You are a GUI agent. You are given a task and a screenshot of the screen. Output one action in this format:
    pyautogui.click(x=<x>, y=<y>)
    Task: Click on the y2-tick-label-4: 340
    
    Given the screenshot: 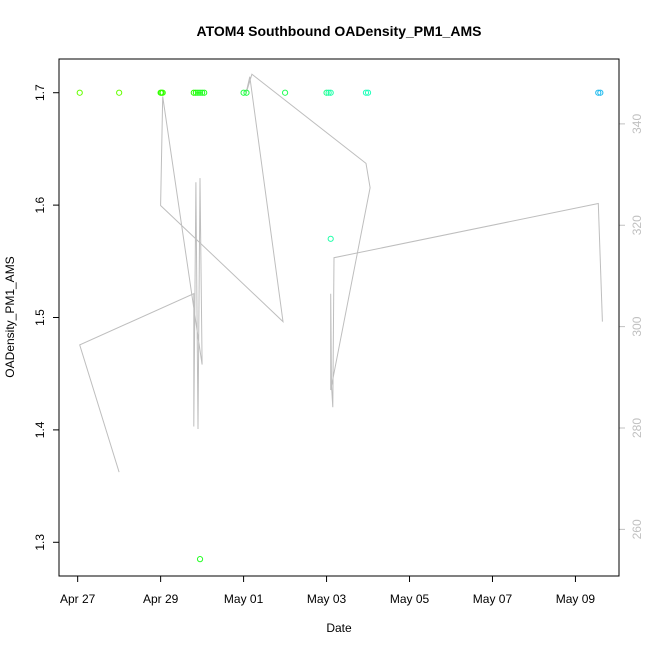 What is the action you would take?
    pyautogui.click(x=637, y=124)
    